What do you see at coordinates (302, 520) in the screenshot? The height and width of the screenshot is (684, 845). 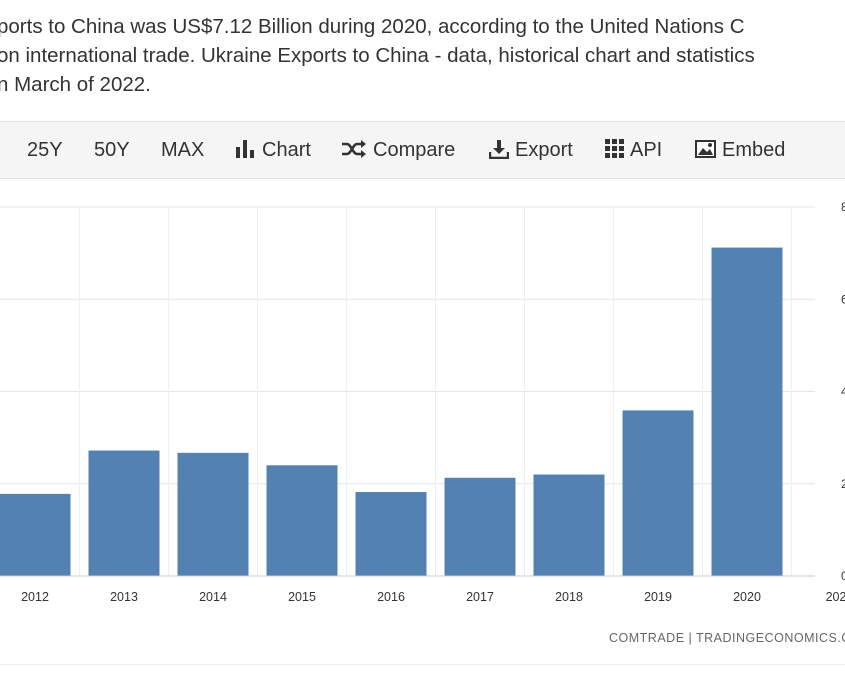 I see `bar-2015` at bounding box center [302, 520].